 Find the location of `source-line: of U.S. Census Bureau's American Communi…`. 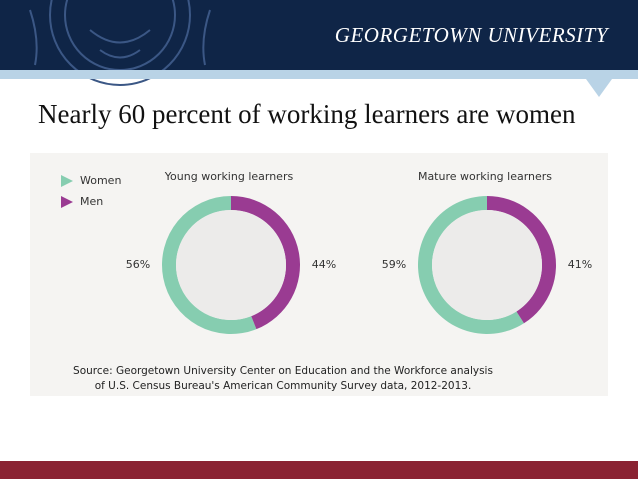

source-line: of U.S. Census Bureau's American Communi… is located at coordinates (283, 386).